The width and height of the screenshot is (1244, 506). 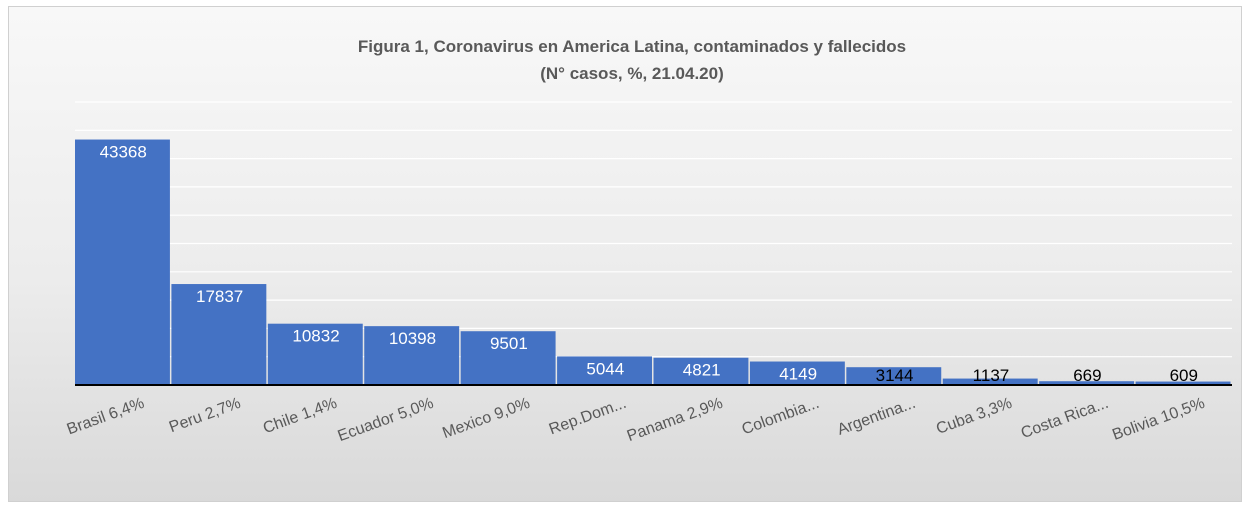 What do you see at coordinates (632, 73) in the screenshot?
I see `chart-subtitle: (N° casos, %, 21.04.20)` at bounding box center [632, 73].